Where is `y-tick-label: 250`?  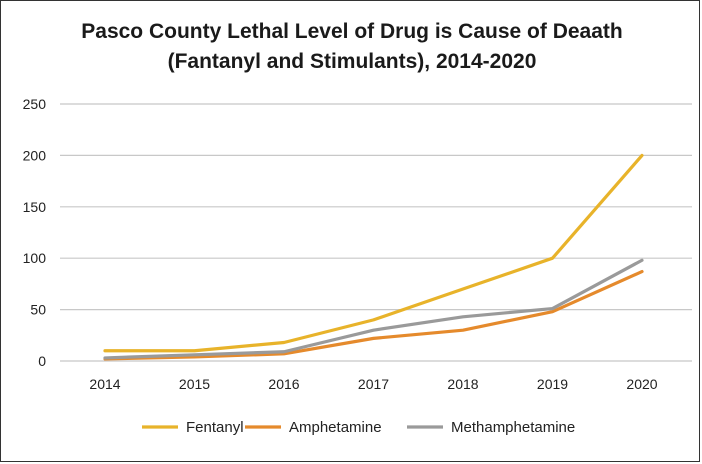 y-tick-label: 250 is located at coordinates (35, 104).